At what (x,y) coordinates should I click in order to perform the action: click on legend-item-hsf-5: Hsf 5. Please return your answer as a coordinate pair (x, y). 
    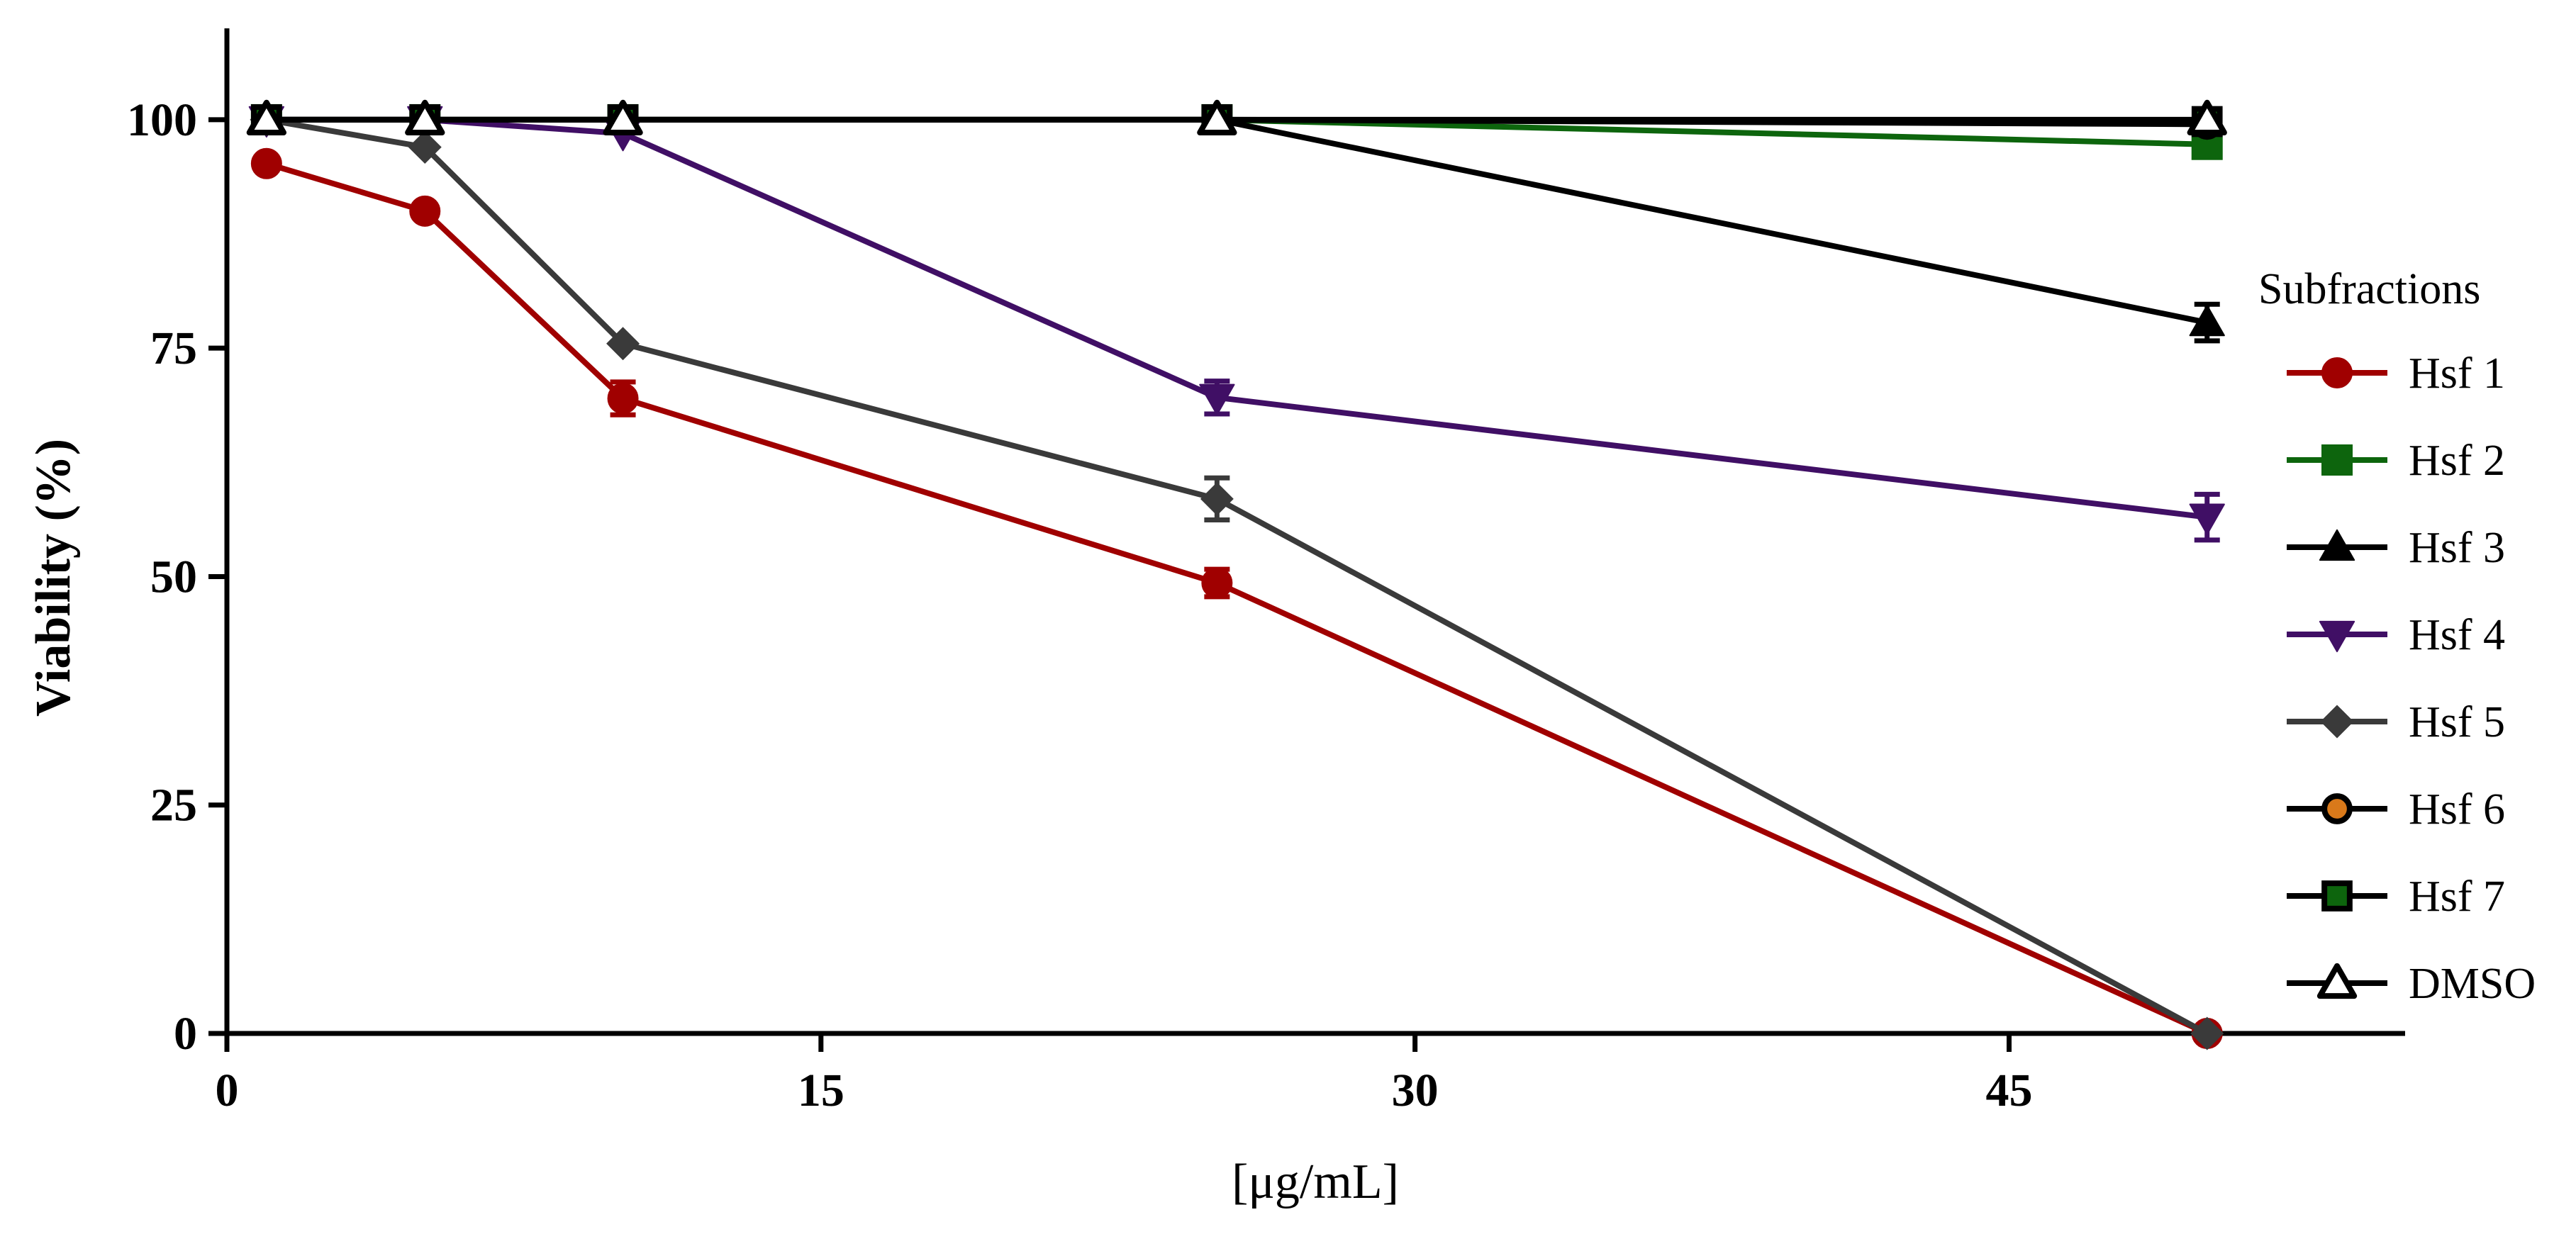
    Looking at the image, I should click on (2396, 722).